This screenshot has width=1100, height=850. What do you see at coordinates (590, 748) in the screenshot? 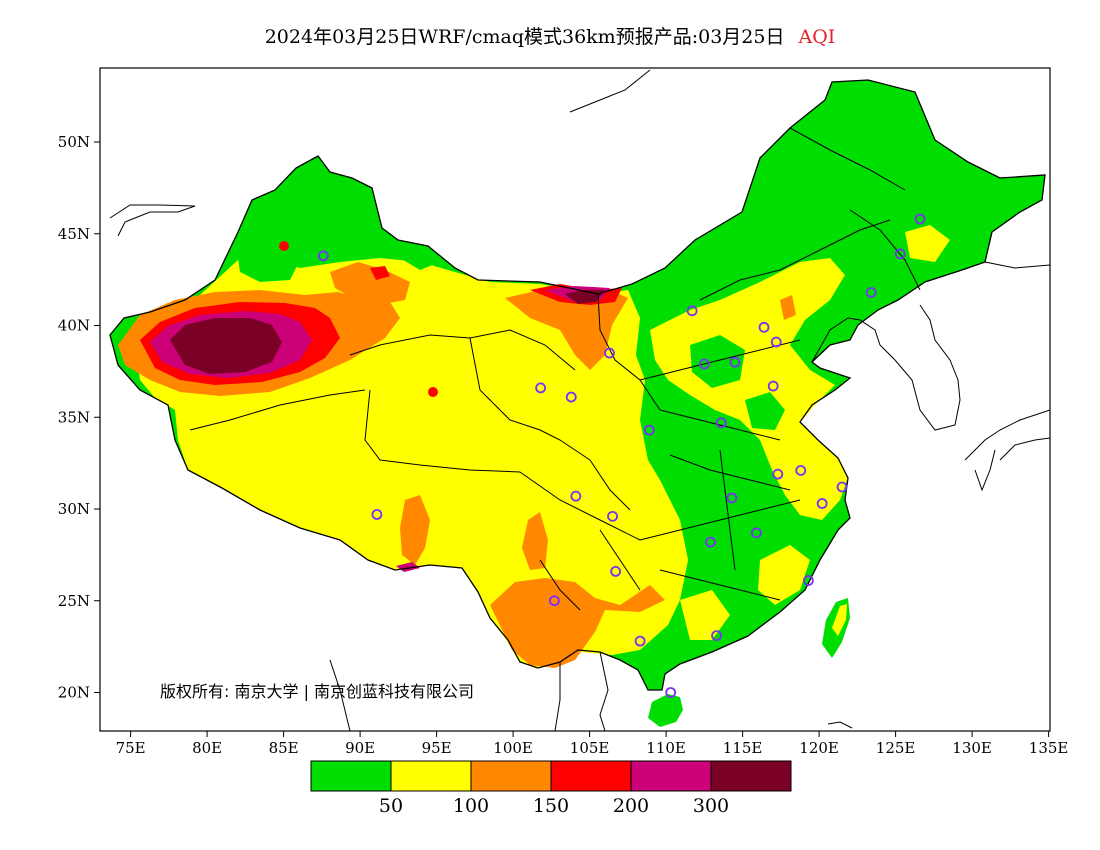
I see `lon-tick-label: 105E` at bounding box center [590, 748].